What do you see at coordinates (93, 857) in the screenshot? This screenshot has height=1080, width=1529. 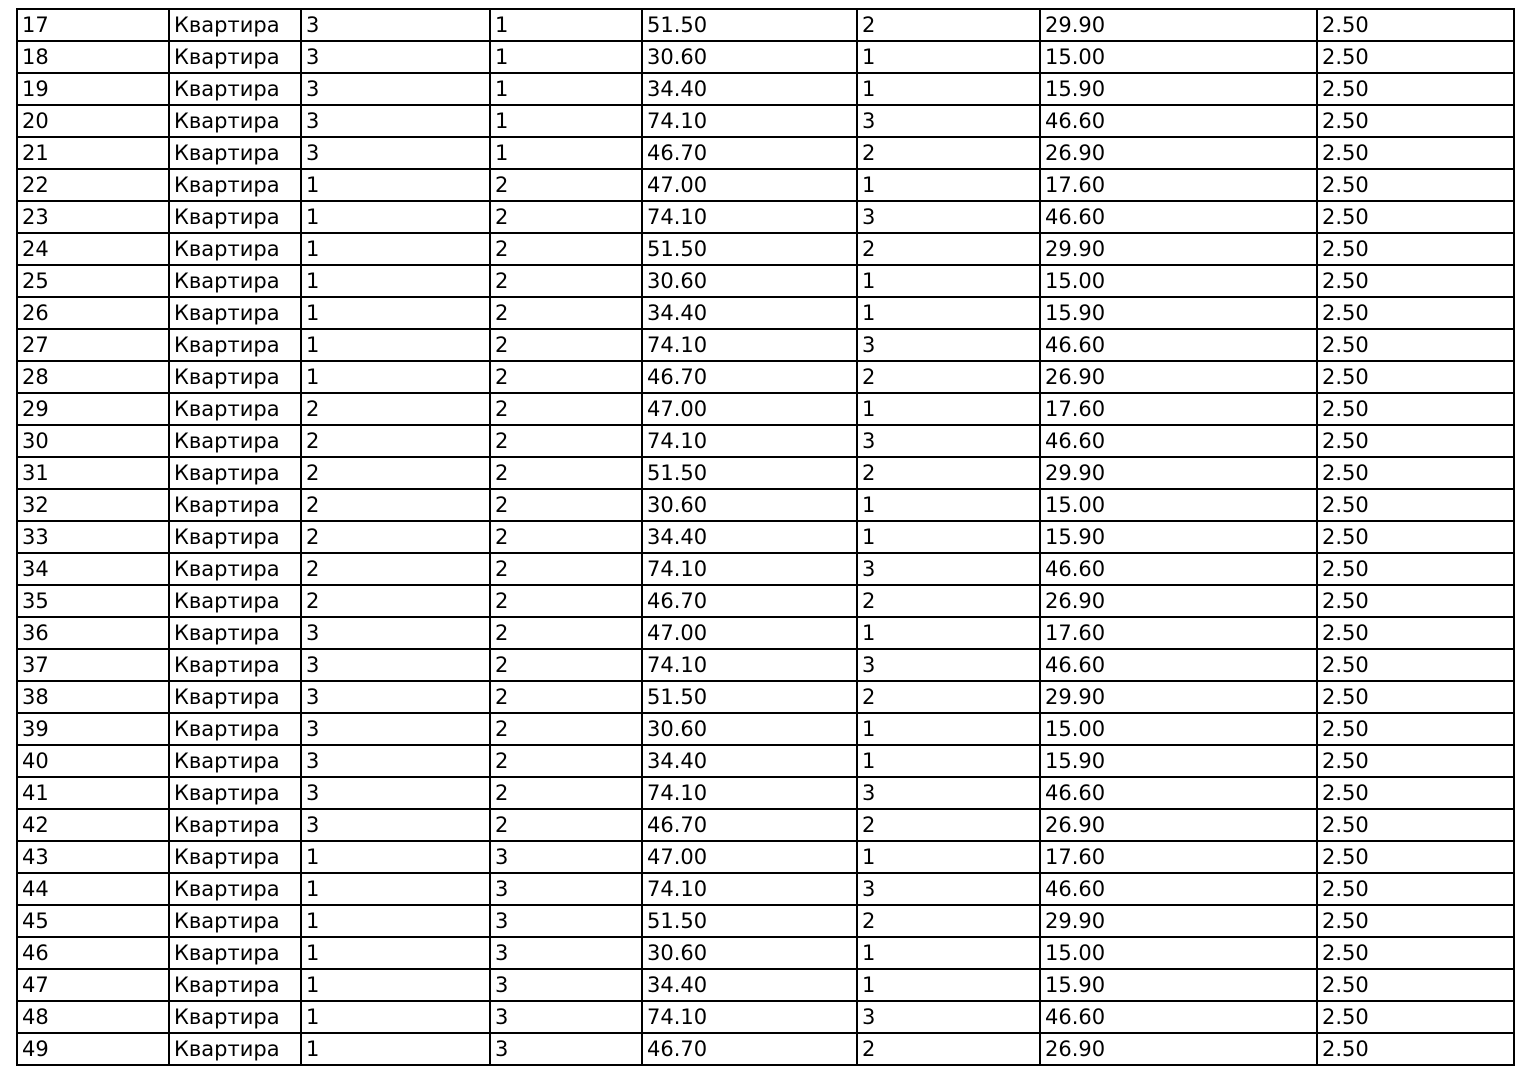 I see `row-number-cell: 43` at bounding box center [93, 857].